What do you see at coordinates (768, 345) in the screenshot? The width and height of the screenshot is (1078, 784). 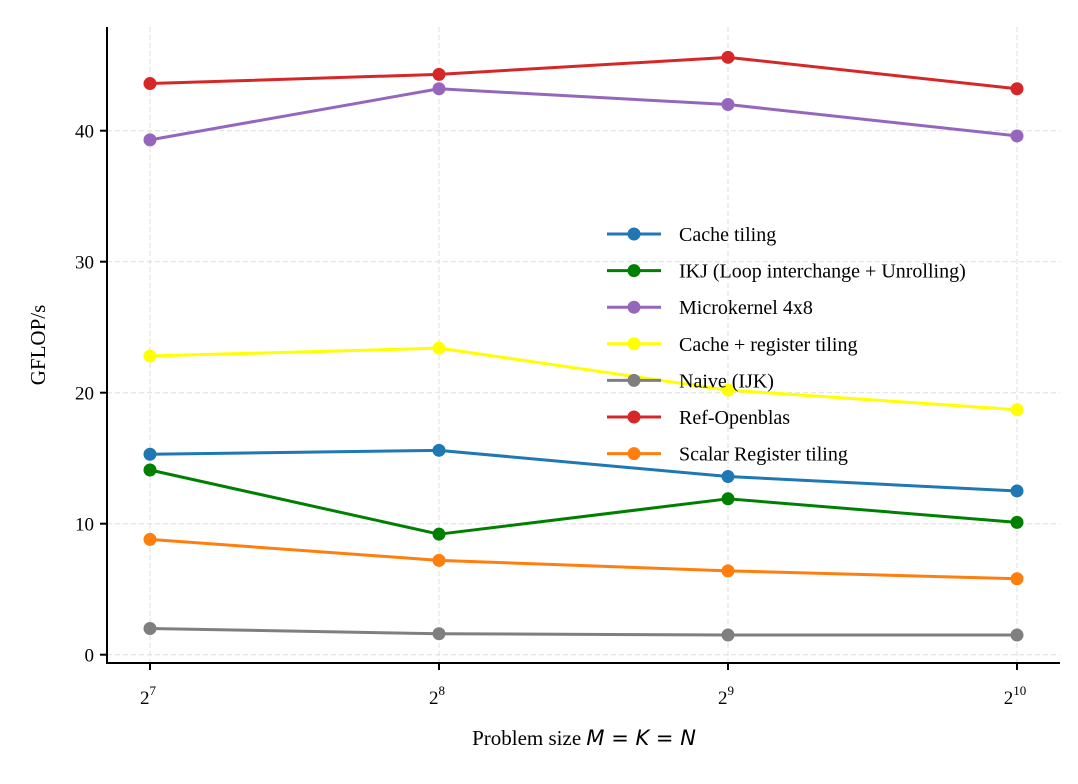 I see `legend-label: Cache + register tiling` at bounding box center [768, 345].